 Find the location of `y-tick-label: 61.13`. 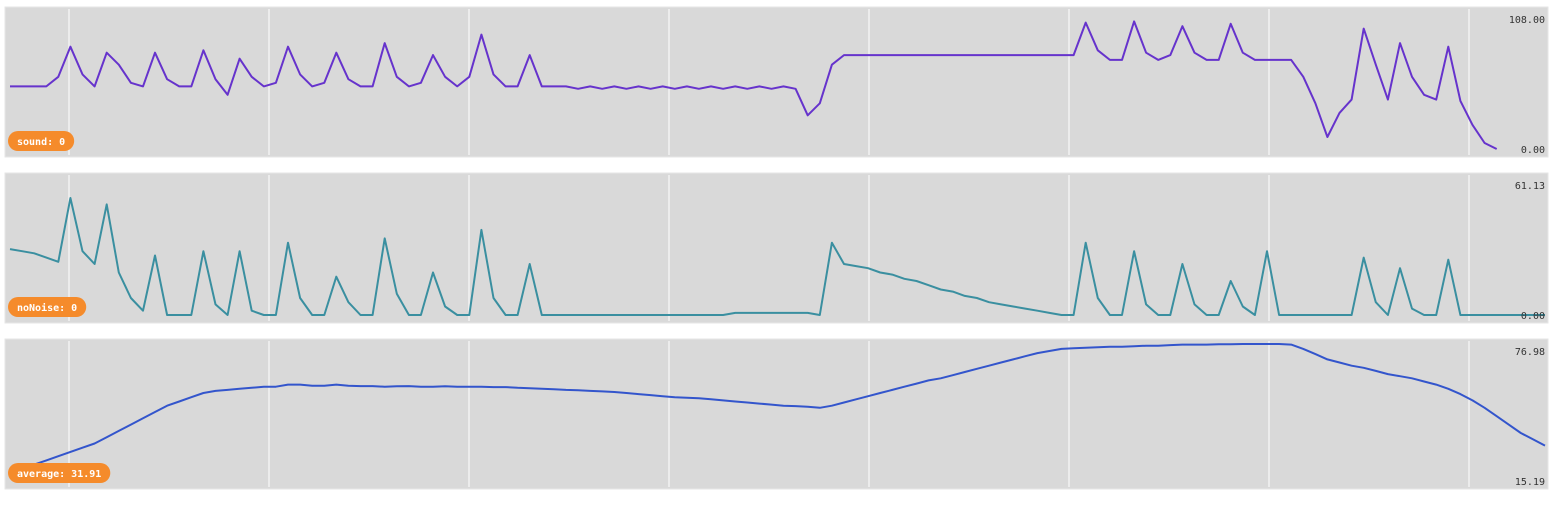

y-tick-label: 61.13 is located at coordinates (1530, 186).